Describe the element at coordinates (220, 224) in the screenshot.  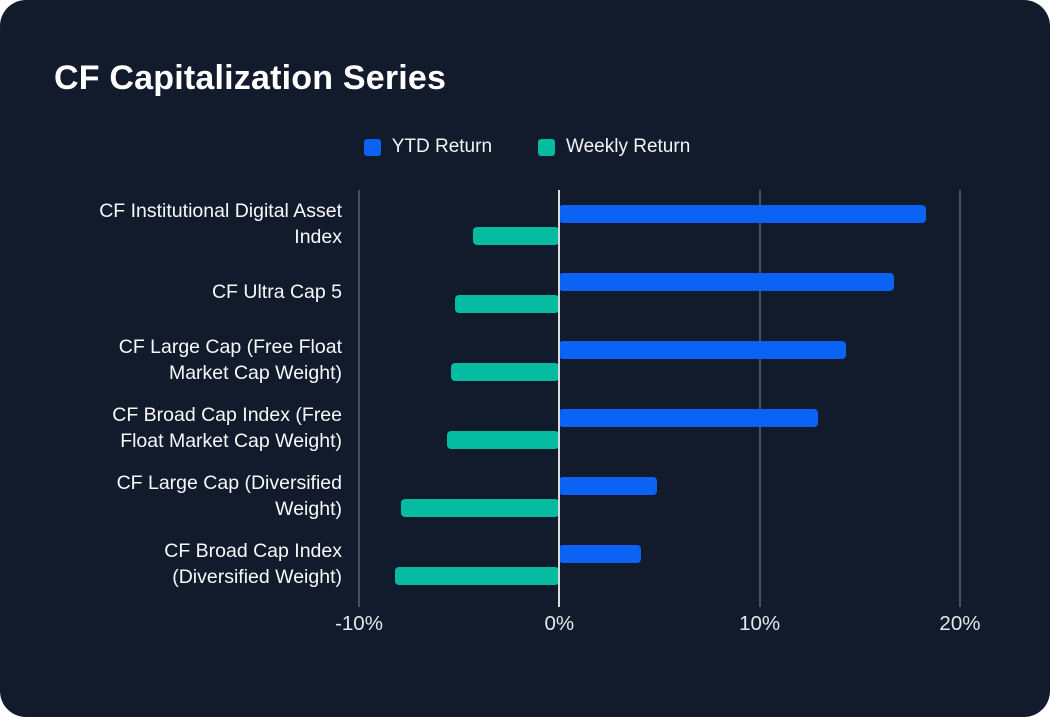
I see `category-label-text: CF Institutional Digital Asset Index` at that location.